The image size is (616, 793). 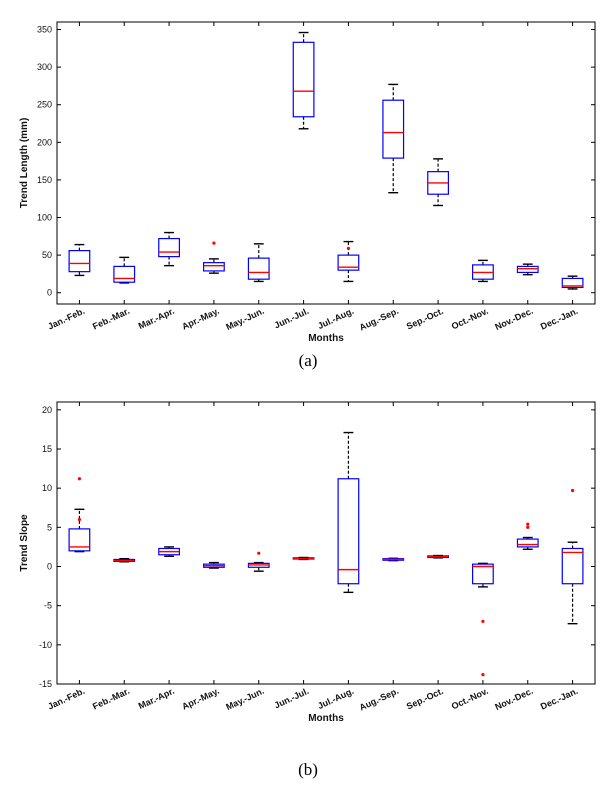 I want to click on y-tick-label: -15, so click(x=45, y=684).